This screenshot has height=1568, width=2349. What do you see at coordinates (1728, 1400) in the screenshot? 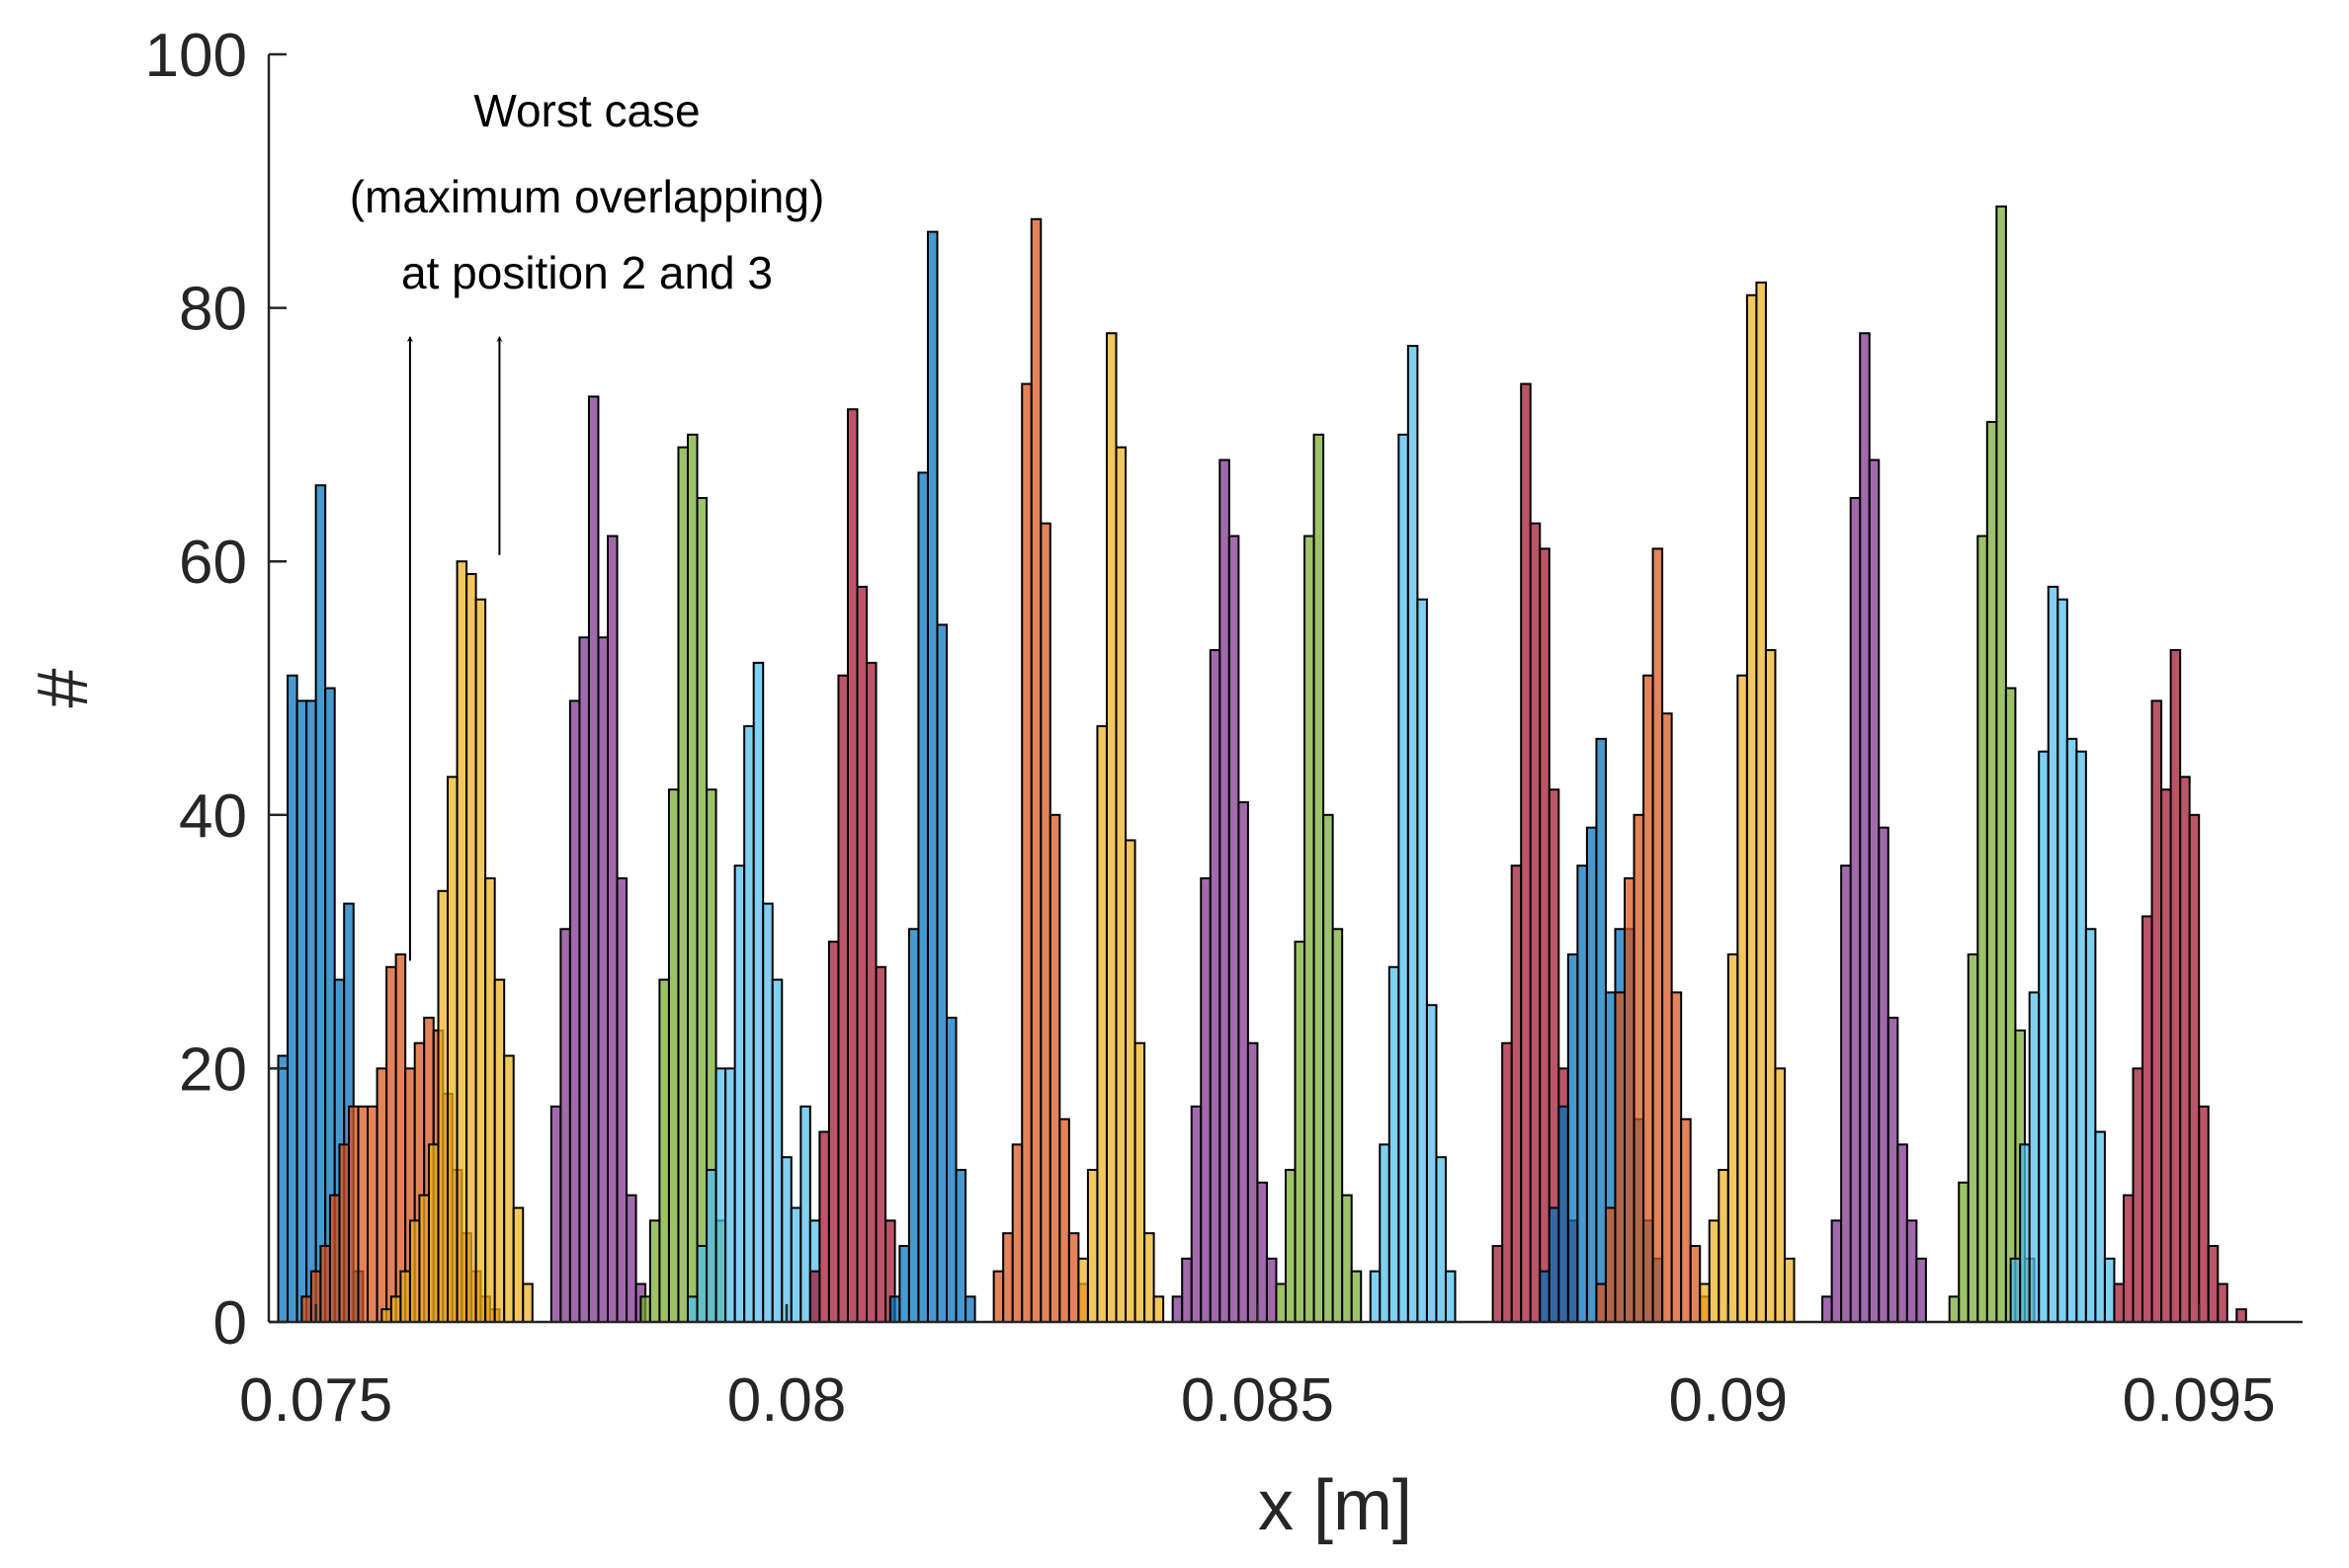
I see `x-tick-label: 0.09` at bounding box center [1728, 1400].